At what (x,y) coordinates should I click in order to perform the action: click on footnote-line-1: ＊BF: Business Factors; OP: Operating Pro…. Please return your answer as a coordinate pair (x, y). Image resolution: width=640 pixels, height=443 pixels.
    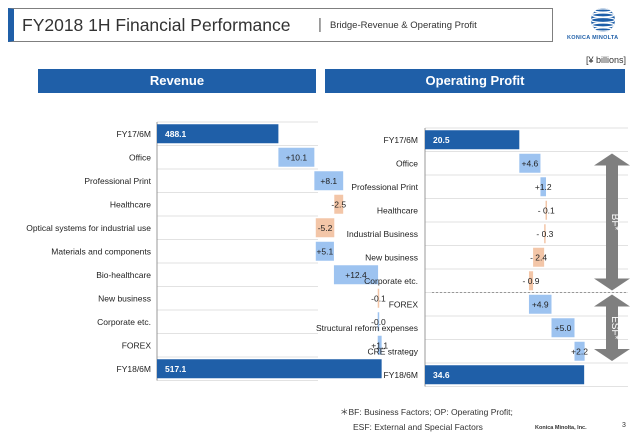
    Looking at the image, I should click on (426, 412).